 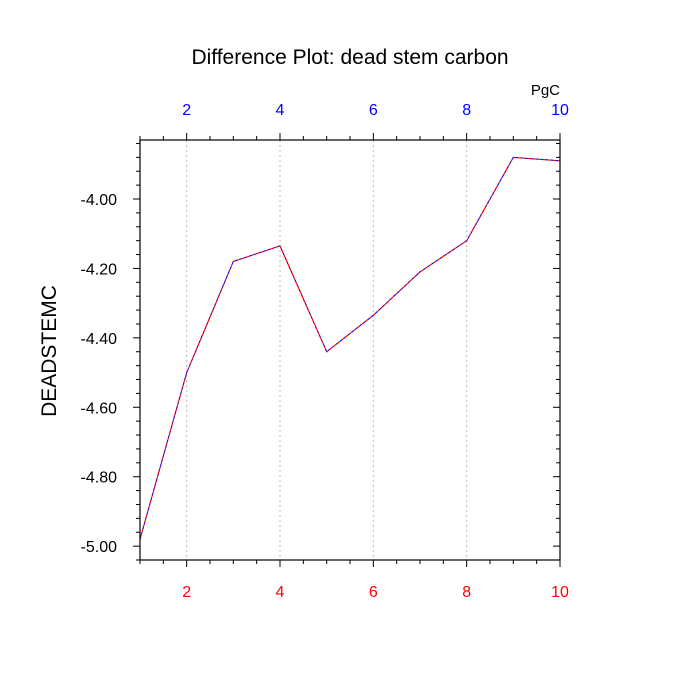 I want to click on x-tick-label-bottom: 2, so click(x=186, y=592).